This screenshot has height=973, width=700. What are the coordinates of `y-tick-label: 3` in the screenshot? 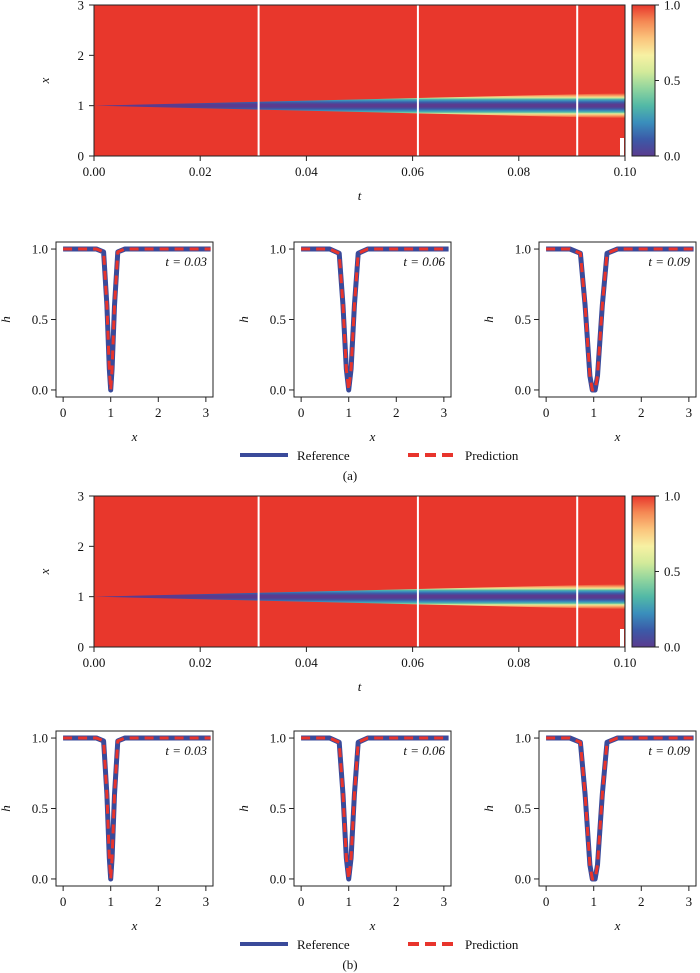 It's located at (81, 6).